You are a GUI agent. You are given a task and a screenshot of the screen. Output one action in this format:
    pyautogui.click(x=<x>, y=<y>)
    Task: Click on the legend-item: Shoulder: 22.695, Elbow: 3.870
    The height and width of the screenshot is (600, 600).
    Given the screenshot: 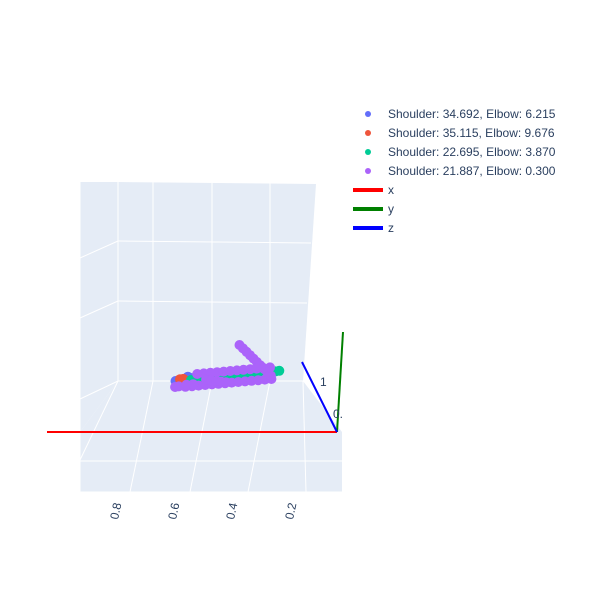 What is the action you would take?
    pyautogui.click(x=460, y=152)
    